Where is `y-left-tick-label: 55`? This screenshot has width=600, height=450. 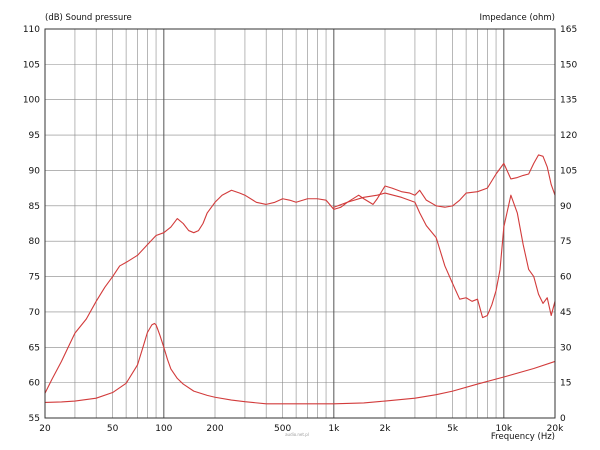 y-left-tick-label: 55 is located at coordinates (34, 419).